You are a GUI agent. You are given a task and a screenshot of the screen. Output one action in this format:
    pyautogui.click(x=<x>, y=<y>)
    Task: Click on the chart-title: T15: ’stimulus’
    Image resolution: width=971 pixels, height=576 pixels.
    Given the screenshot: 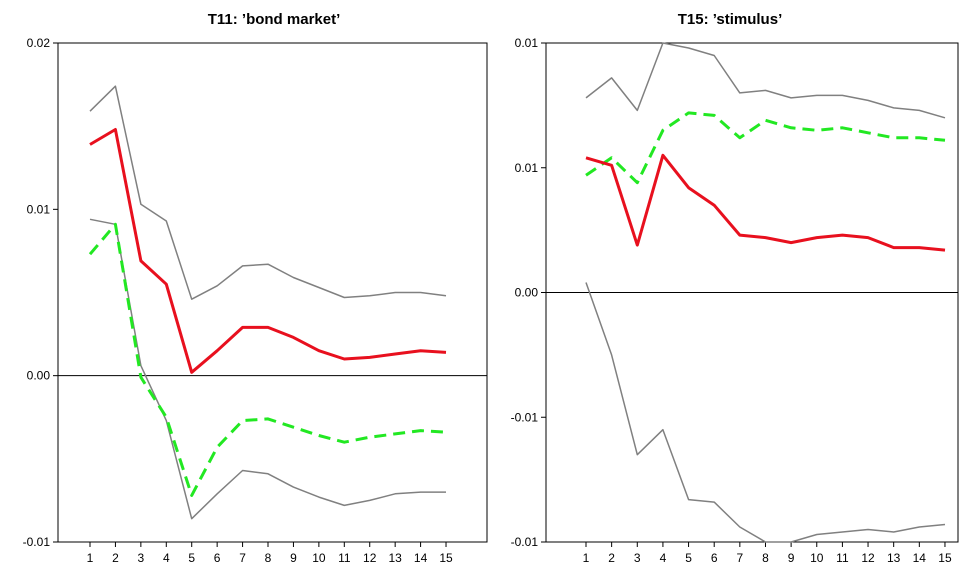 What is the action you would take?
    pyautogui.click(x=730, y=19)
    